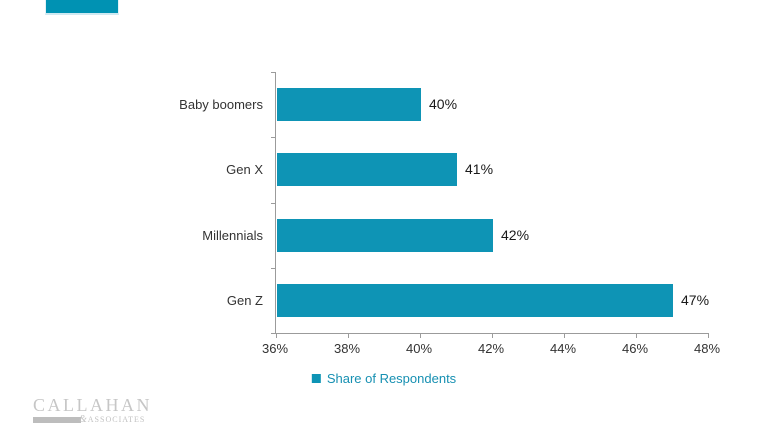 The image size is (768, 432). I want to click on bar-millennials, so click(385, 235).